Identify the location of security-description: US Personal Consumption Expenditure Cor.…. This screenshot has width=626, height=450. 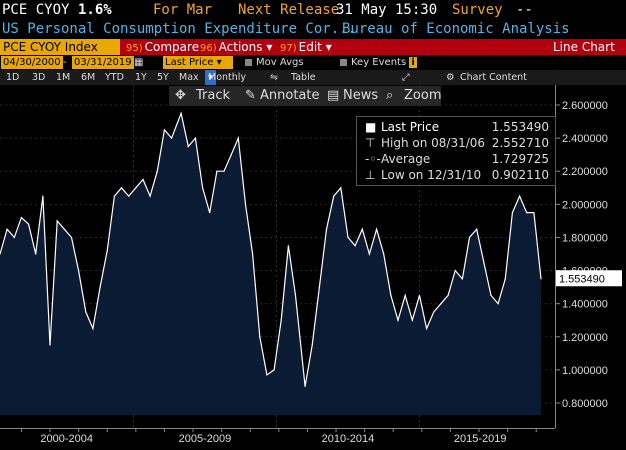
(179, 29).